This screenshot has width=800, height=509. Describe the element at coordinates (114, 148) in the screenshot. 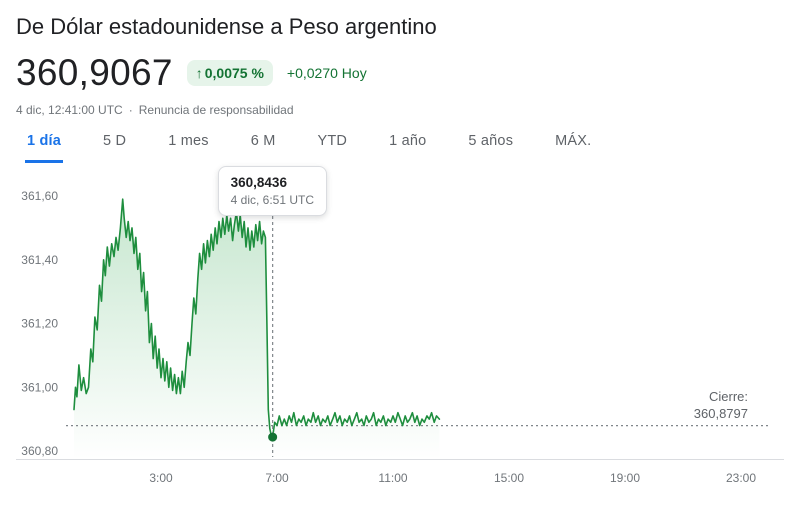

I see `tab-5-d: 5 D` at that location.